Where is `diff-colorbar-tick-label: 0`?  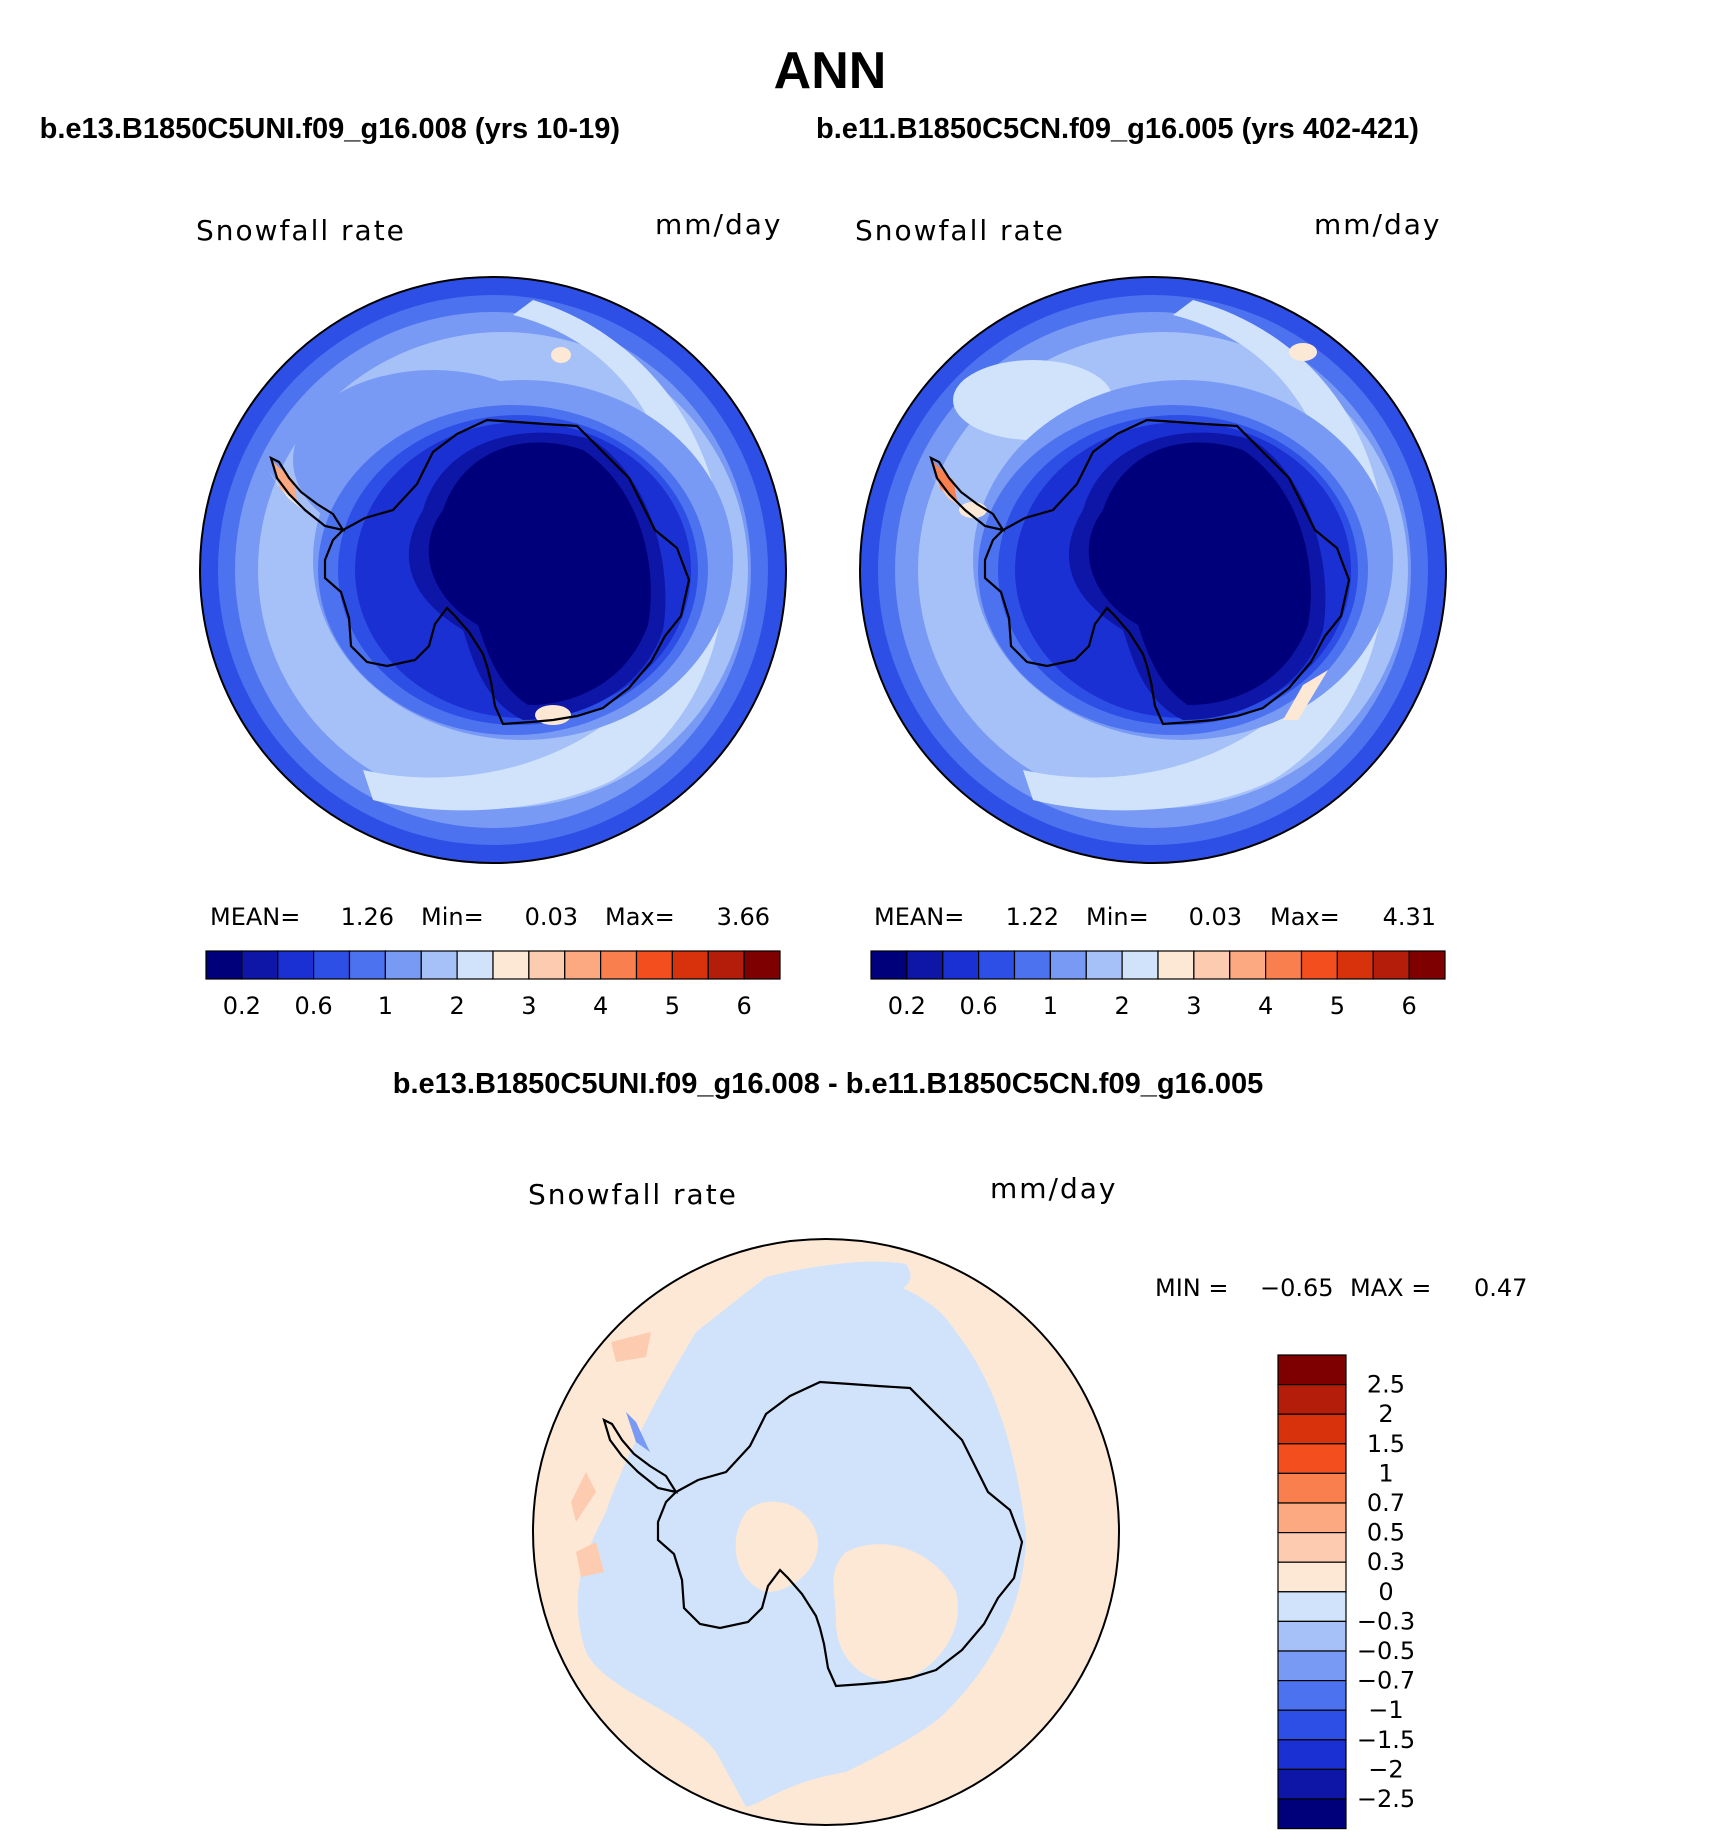 diff-colorbar-tick-label: 0 is located at coordinates (1385, 1592).